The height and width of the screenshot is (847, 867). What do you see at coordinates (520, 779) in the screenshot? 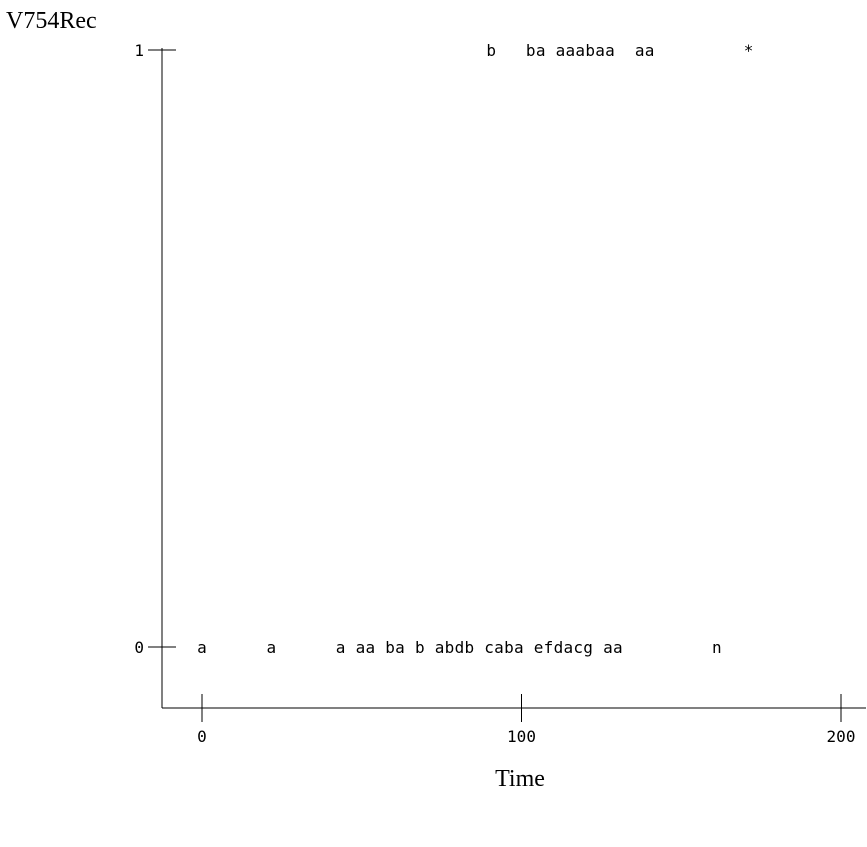
I see `x-axis-label: Time` at bounding box center [520, 779].